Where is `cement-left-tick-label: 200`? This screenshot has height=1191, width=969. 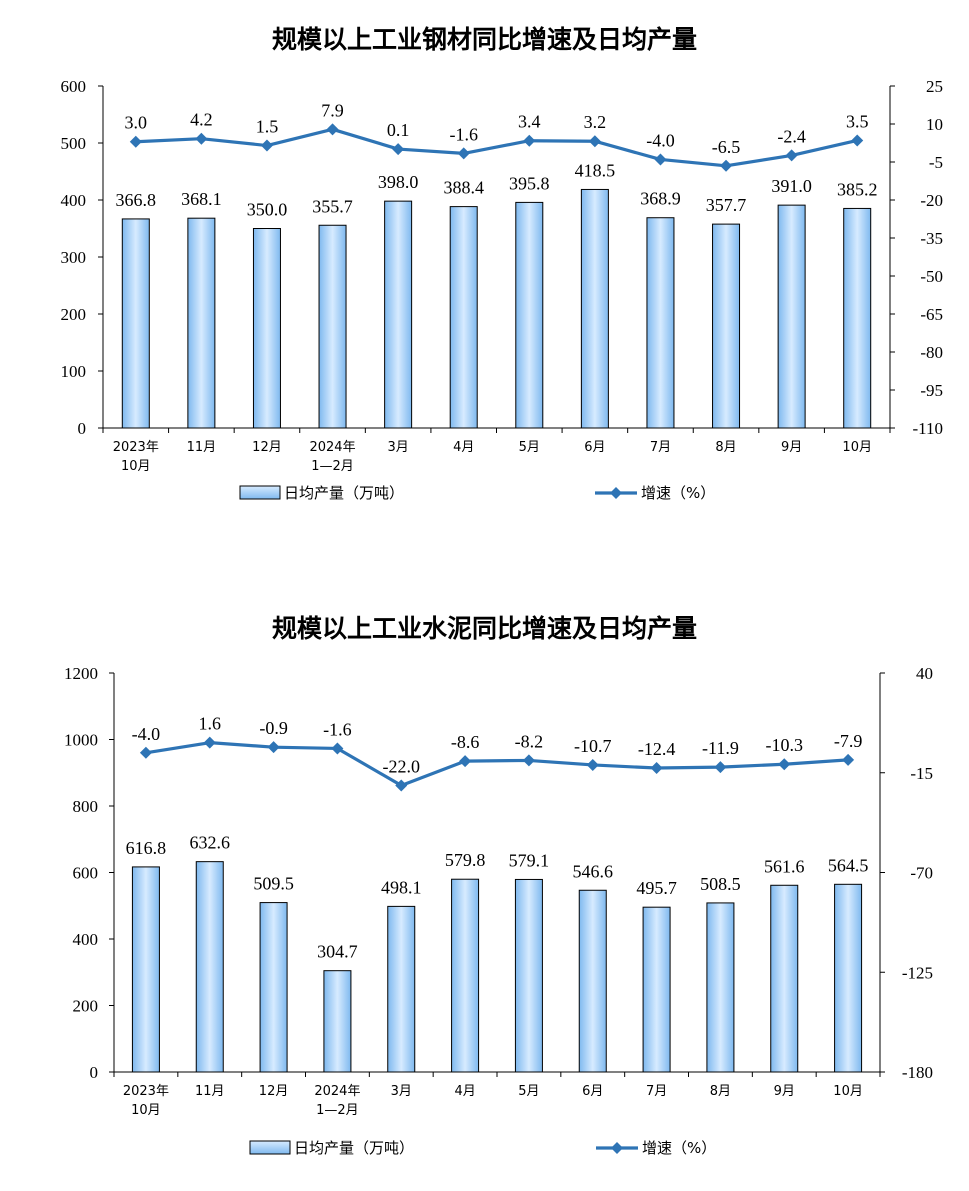 cement-left-tick-label: 200 is located at coordinates (86, 1006).